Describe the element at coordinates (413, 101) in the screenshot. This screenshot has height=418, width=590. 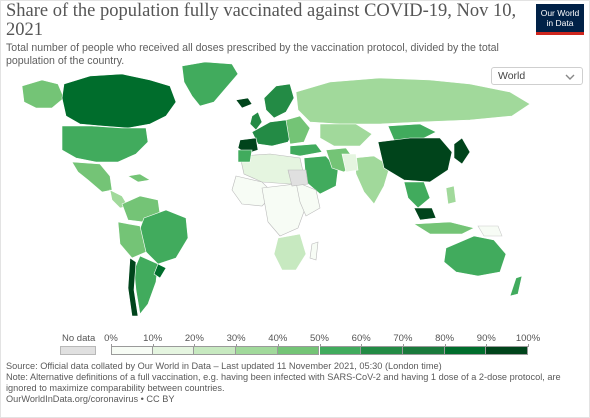
I see `map-russia` at that location.